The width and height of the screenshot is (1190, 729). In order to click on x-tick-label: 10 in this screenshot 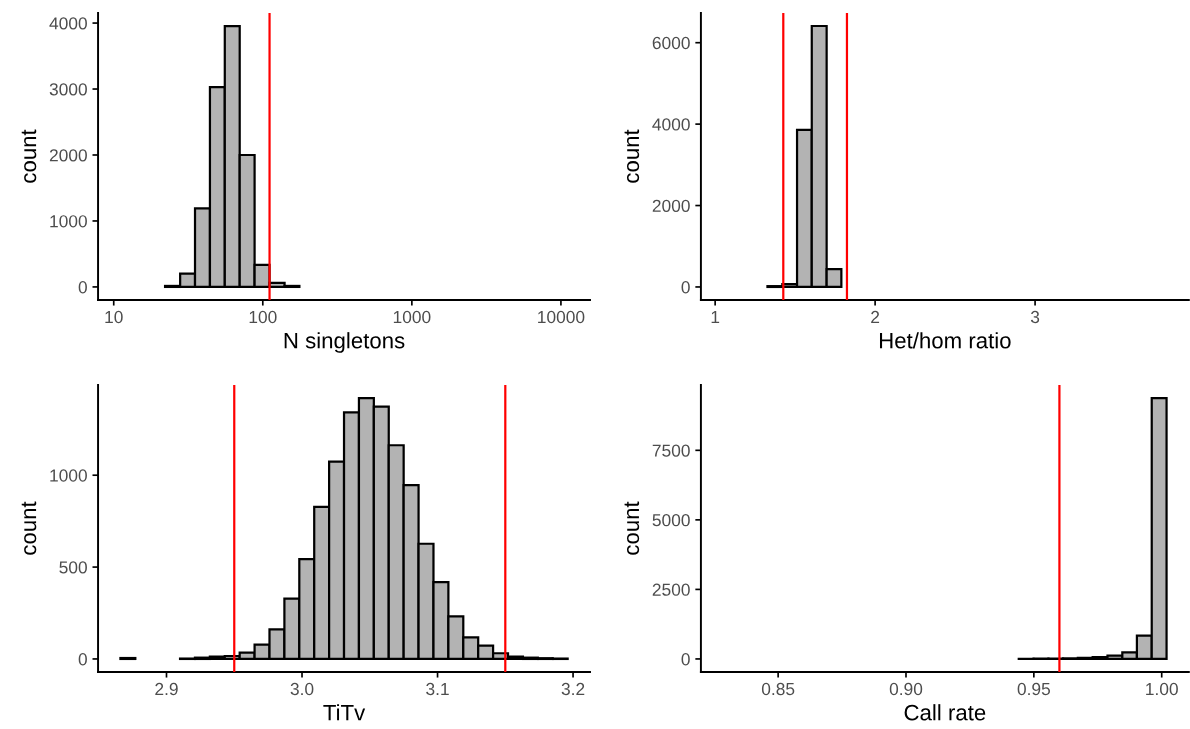, I will do `click(114, 317)`.